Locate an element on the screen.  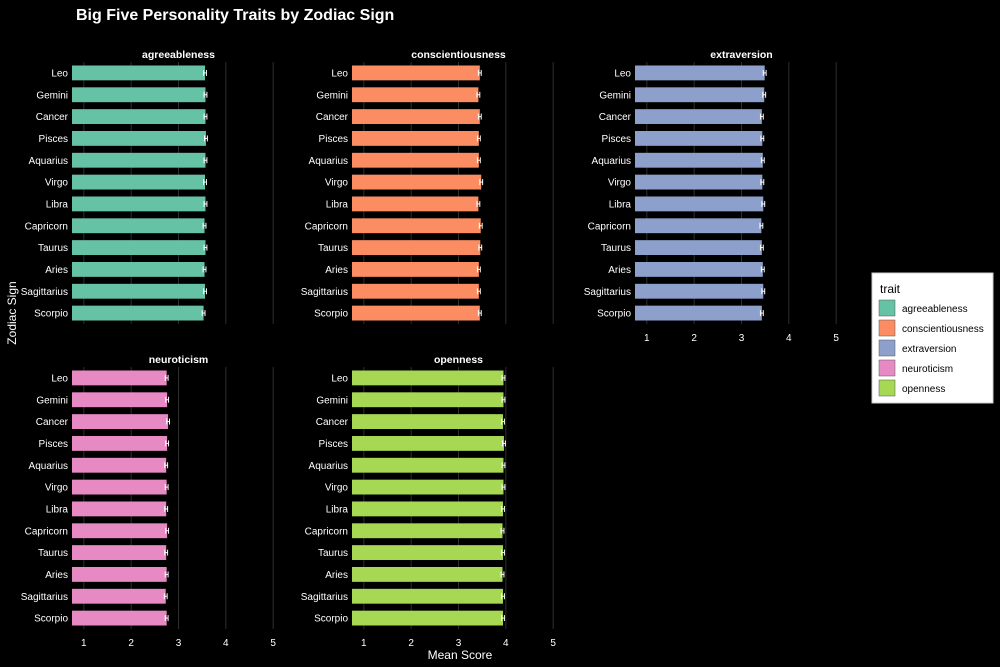
x-tick-label: 4 is located at coordinates (789, 338).